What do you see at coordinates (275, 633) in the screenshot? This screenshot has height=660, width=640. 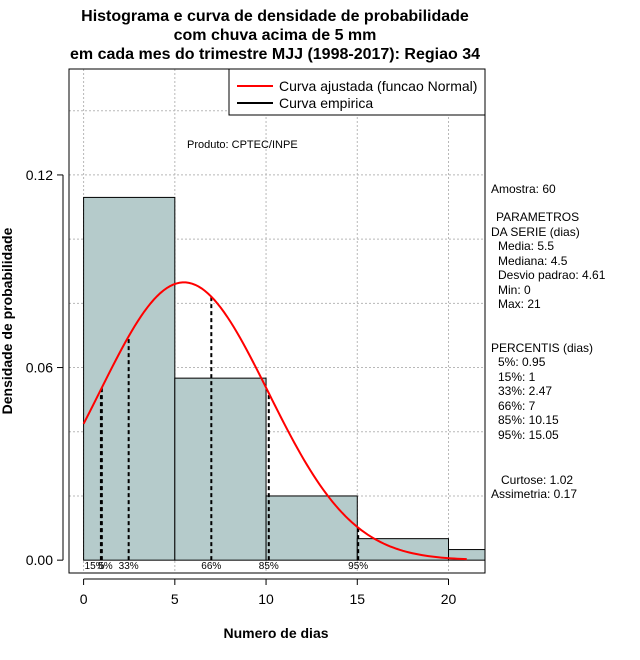 I see `x-axis-label: Numero de dias` at bounding box center [275, 633].